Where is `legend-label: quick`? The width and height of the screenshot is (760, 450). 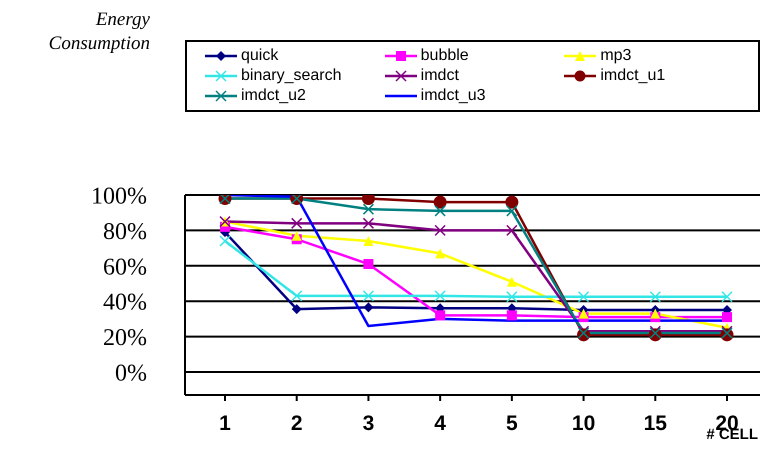
legend-label: quick is located at coordinates (259, 56).